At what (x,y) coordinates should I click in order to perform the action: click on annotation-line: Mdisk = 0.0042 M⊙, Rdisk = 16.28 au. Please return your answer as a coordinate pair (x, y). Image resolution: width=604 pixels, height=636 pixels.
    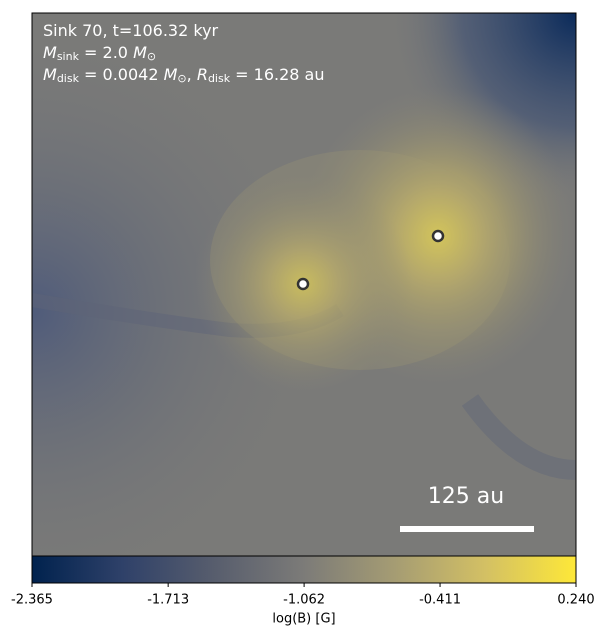
    Looking at the image, I should click on (184, 75).